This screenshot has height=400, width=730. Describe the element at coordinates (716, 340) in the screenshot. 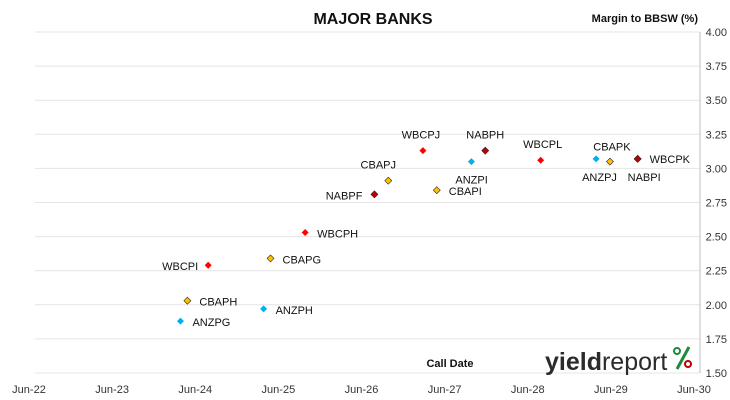

I see `y-tick-label: 1.75` at that location.